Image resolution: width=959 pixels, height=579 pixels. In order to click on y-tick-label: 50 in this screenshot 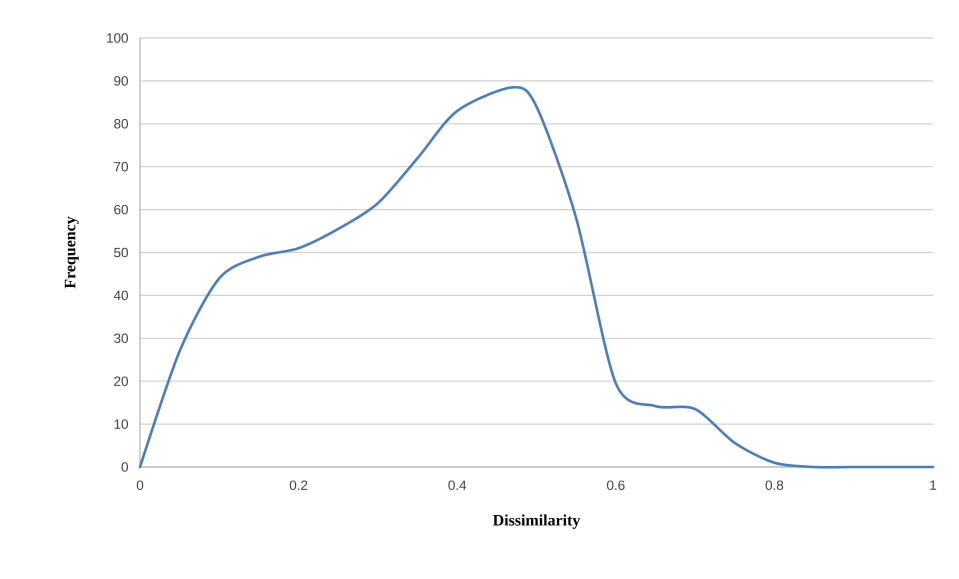, I will do `click(121, 253)`.